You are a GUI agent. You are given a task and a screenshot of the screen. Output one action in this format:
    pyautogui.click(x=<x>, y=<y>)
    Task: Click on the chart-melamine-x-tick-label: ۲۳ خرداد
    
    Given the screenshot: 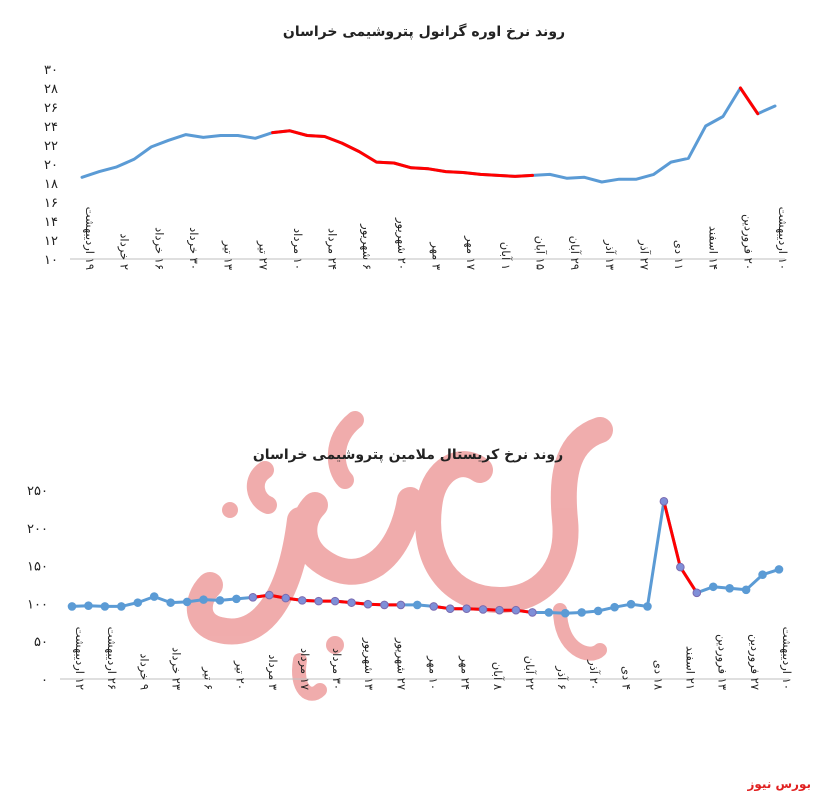 What is the action you would take?
    pyautogui.click(x=175, y=668)
    